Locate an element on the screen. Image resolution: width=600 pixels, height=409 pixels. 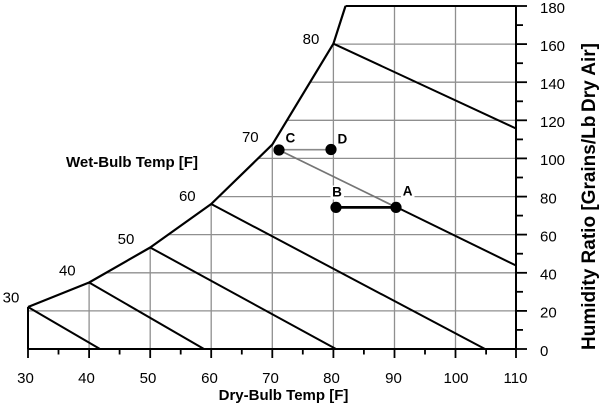
svg-text: 90 is located at coordinates (393, 378).